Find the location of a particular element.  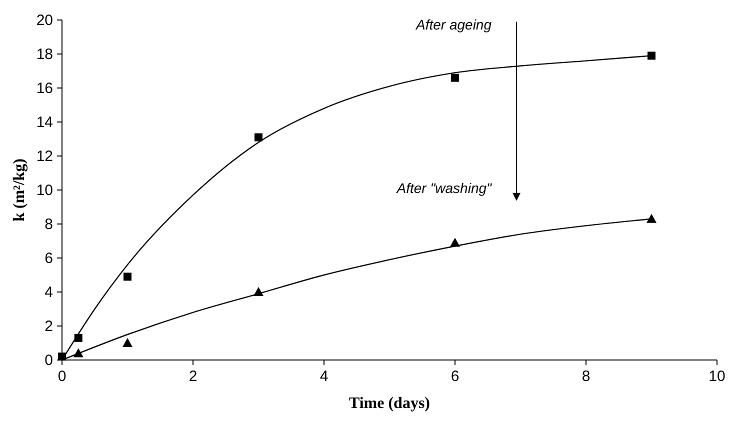

y-tick-label: 8 is located at coordinates (48, 224).